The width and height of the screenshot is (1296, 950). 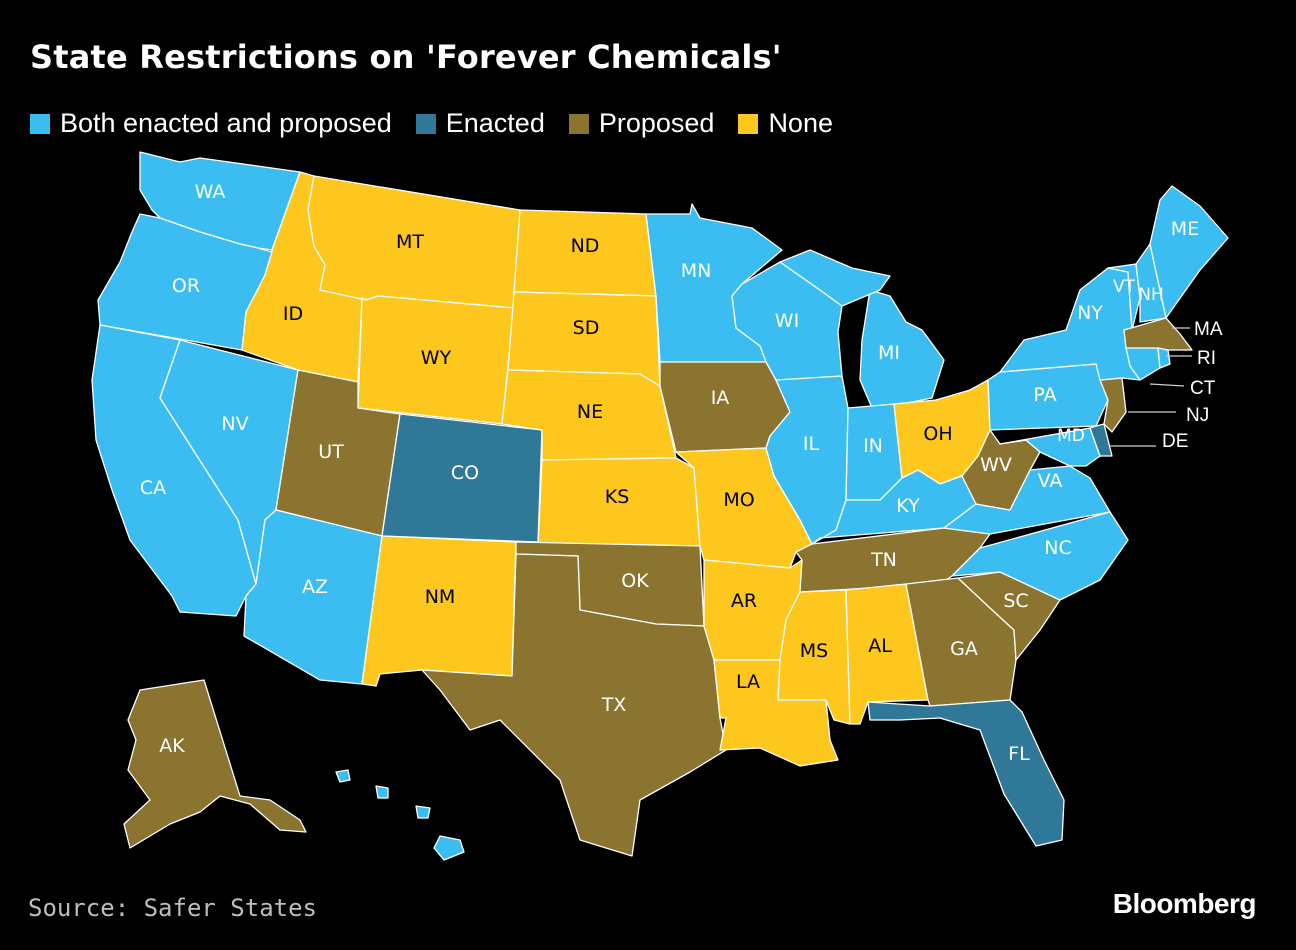 I want to click on label-AZ: AZ, so click(x=315, y=587).